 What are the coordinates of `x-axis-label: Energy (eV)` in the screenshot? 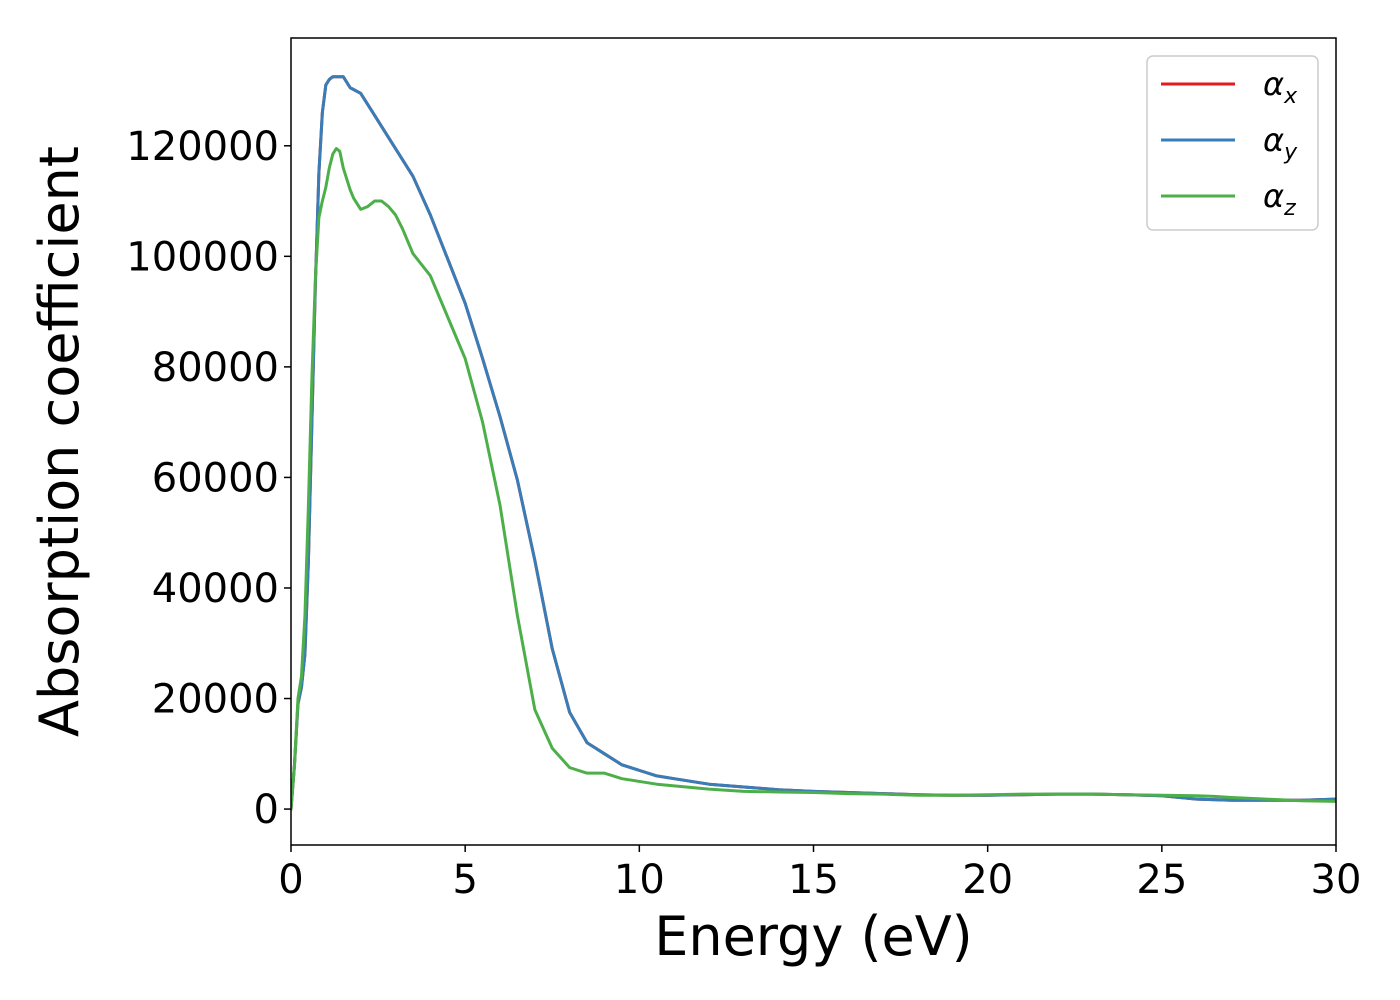 It's located at (813, 936).